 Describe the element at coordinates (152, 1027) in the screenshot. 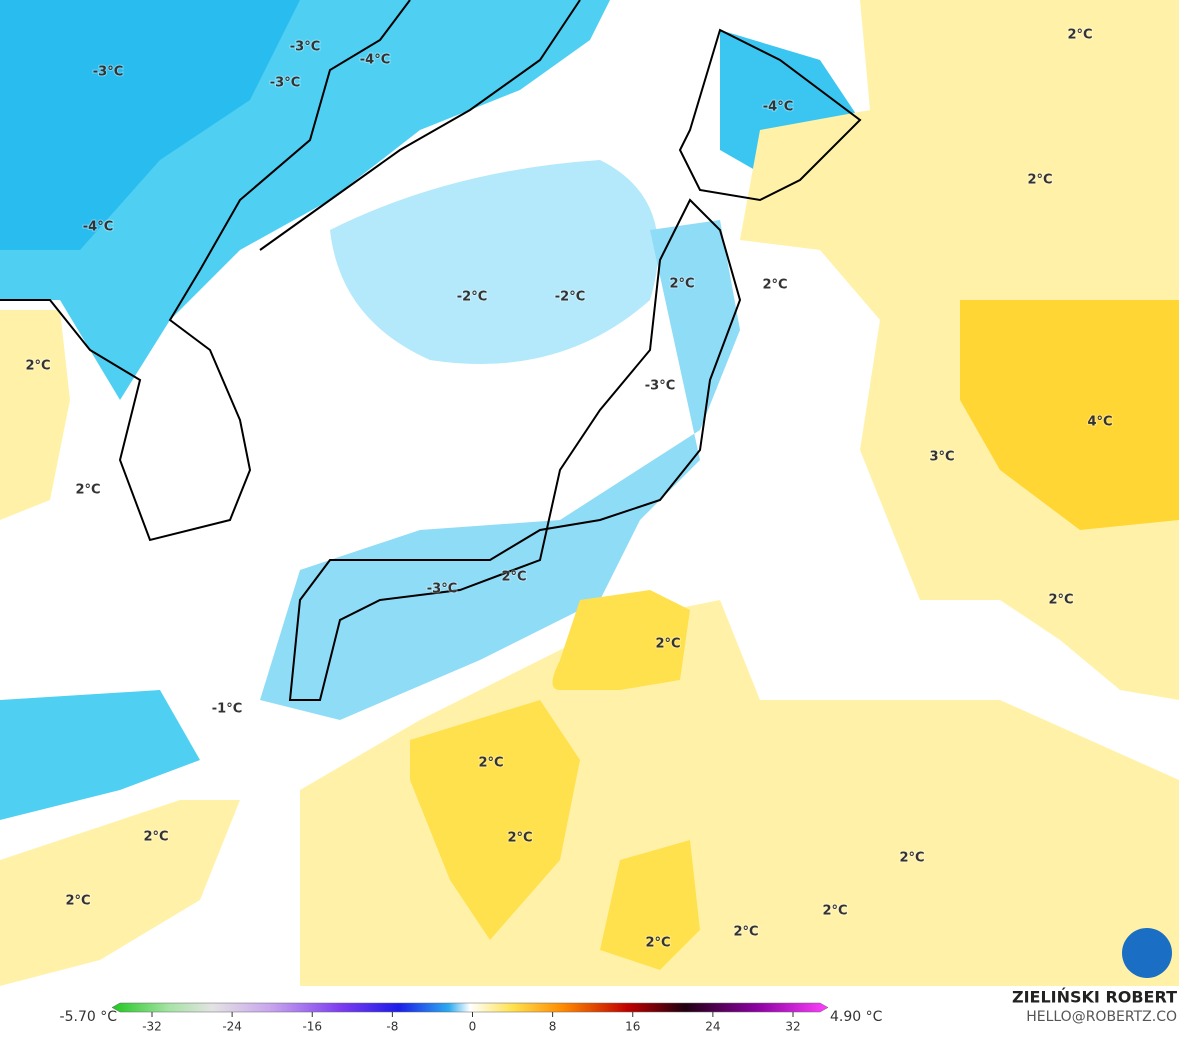

I see `colorbar-tick-label: -32` at that location.